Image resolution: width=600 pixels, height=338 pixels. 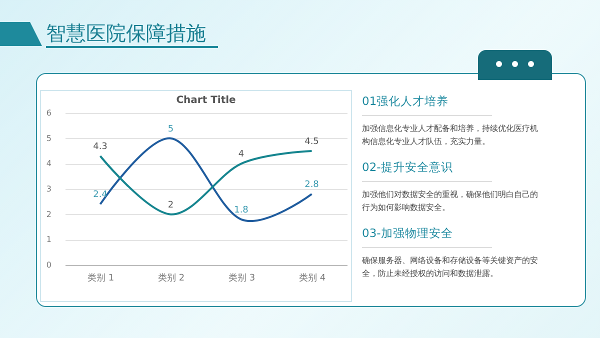 I want to click on data-label: 4, so click(x=241, y=155).